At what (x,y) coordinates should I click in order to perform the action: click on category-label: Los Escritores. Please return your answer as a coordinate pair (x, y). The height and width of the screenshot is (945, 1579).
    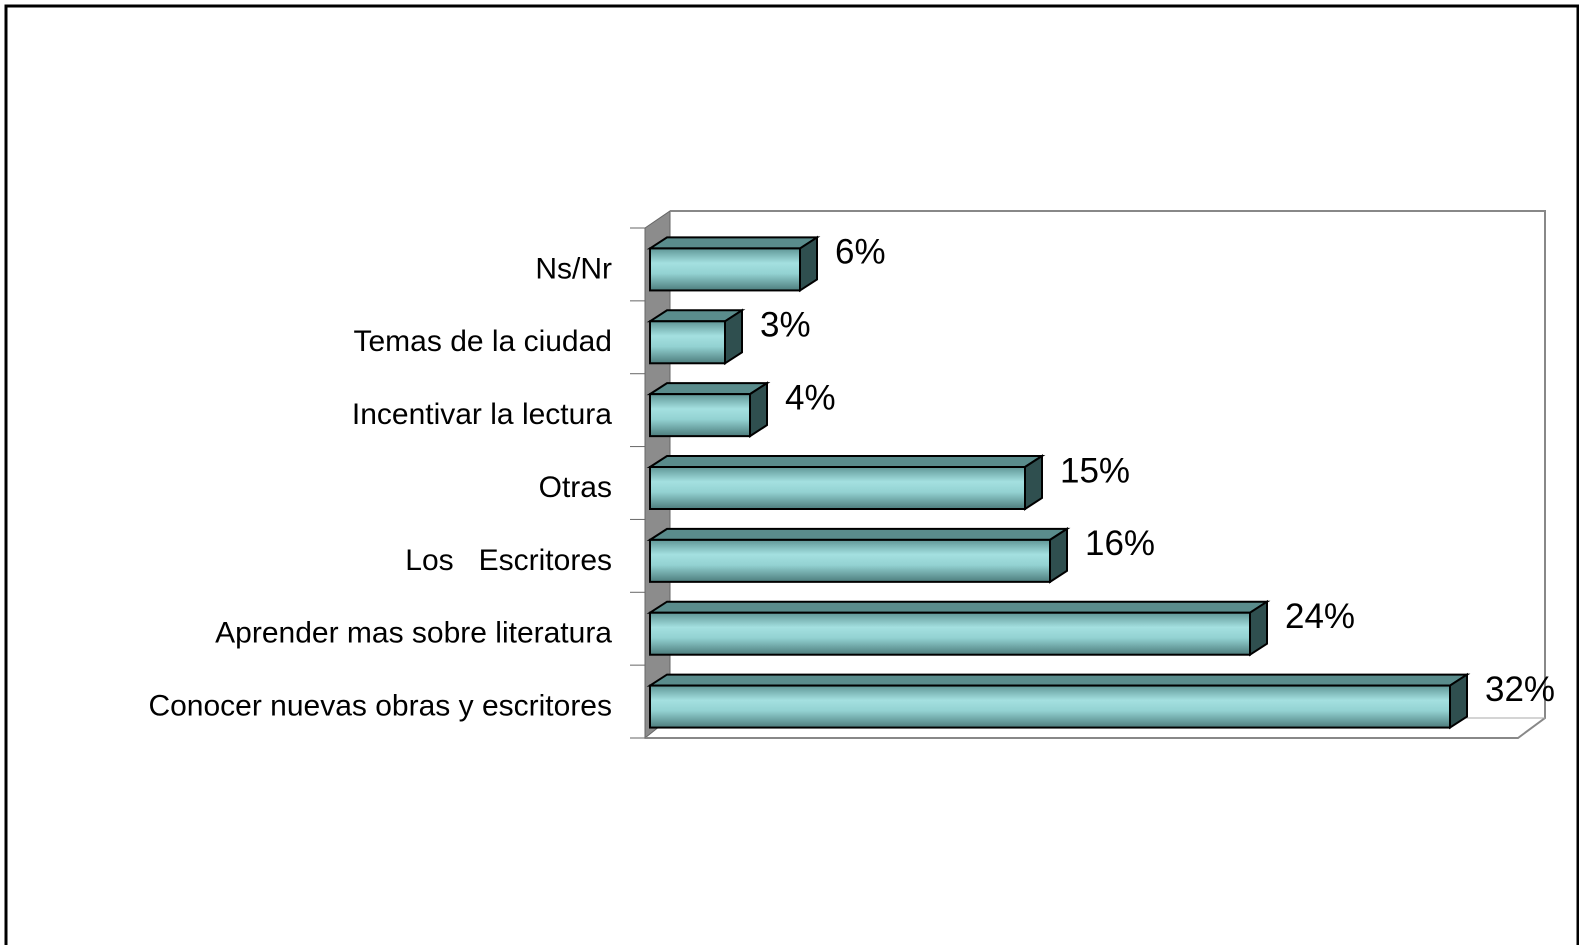
    Looking at the image, I should click on (508, 560).